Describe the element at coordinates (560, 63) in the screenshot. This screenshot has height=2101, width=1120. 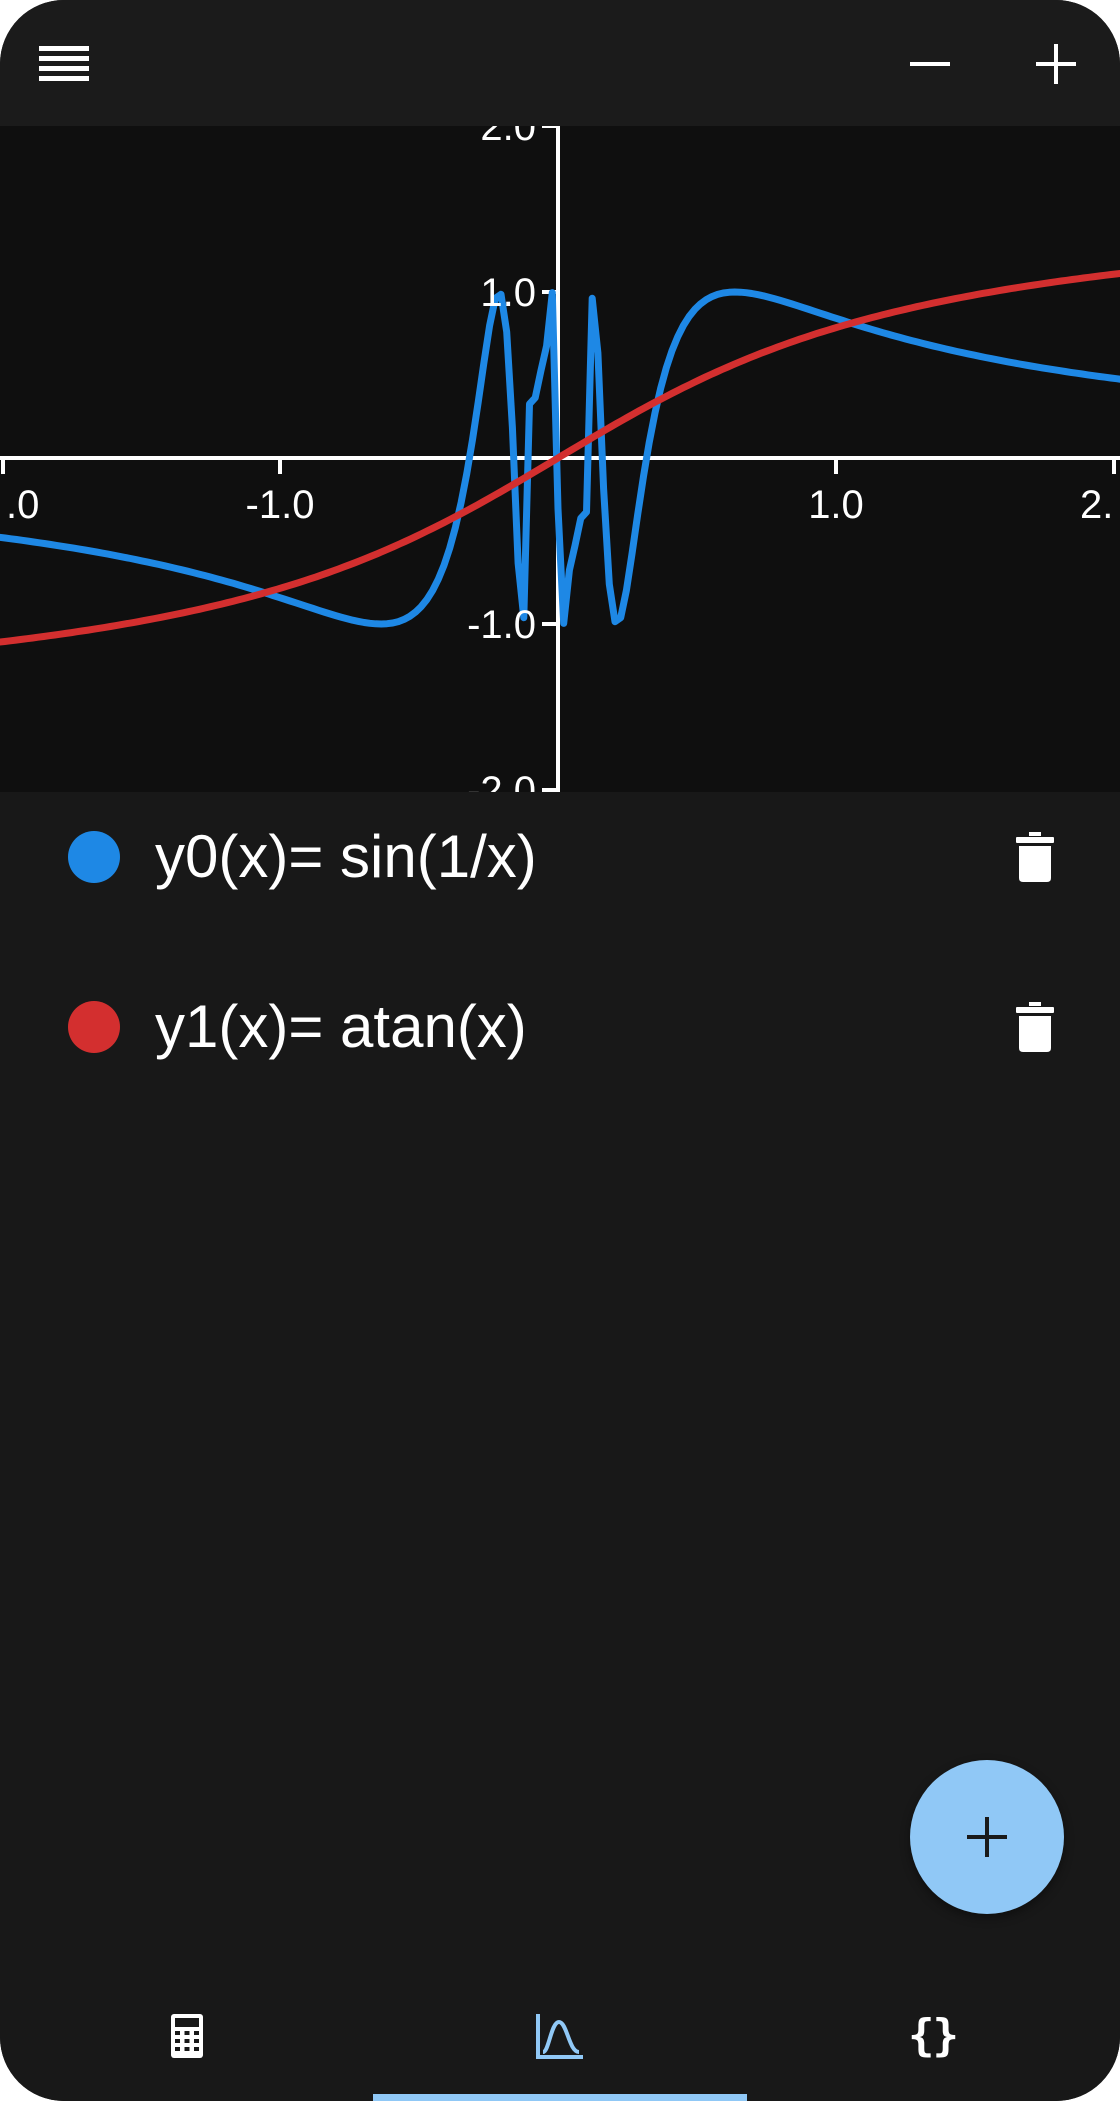
I see `top-app-bar` at that location.